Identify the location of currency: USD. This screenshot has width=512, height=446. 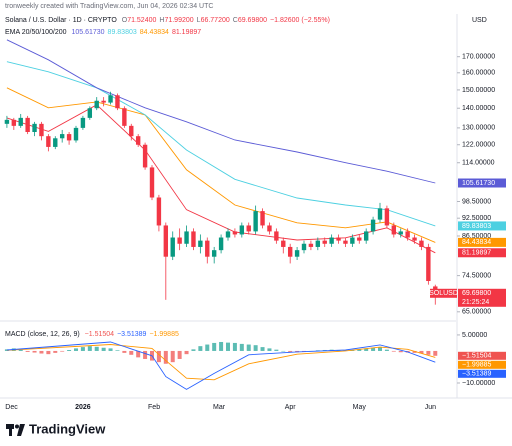
(479, 20).